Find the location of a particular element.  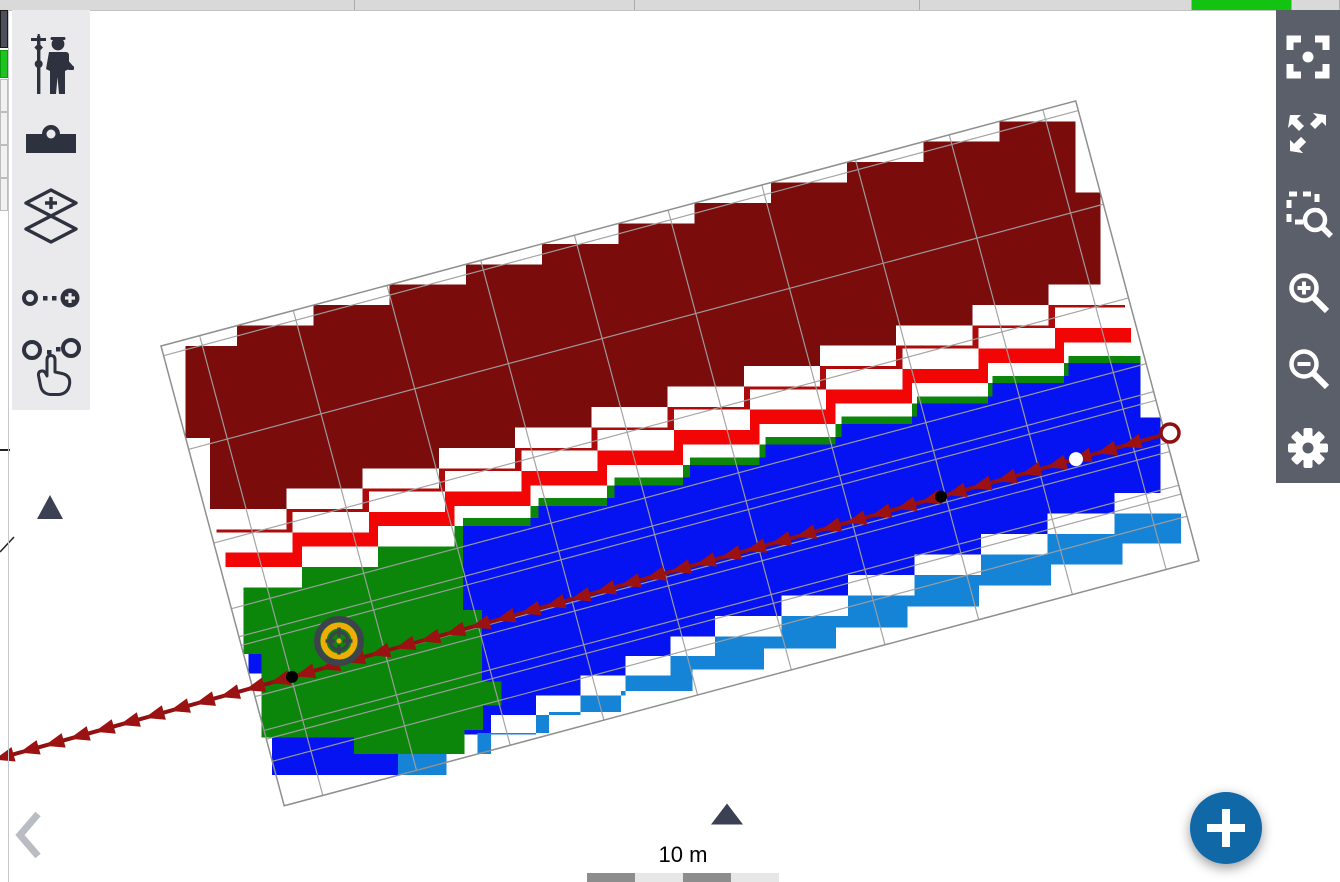

settings-gear-icon is located at coordinates (1308, 448).